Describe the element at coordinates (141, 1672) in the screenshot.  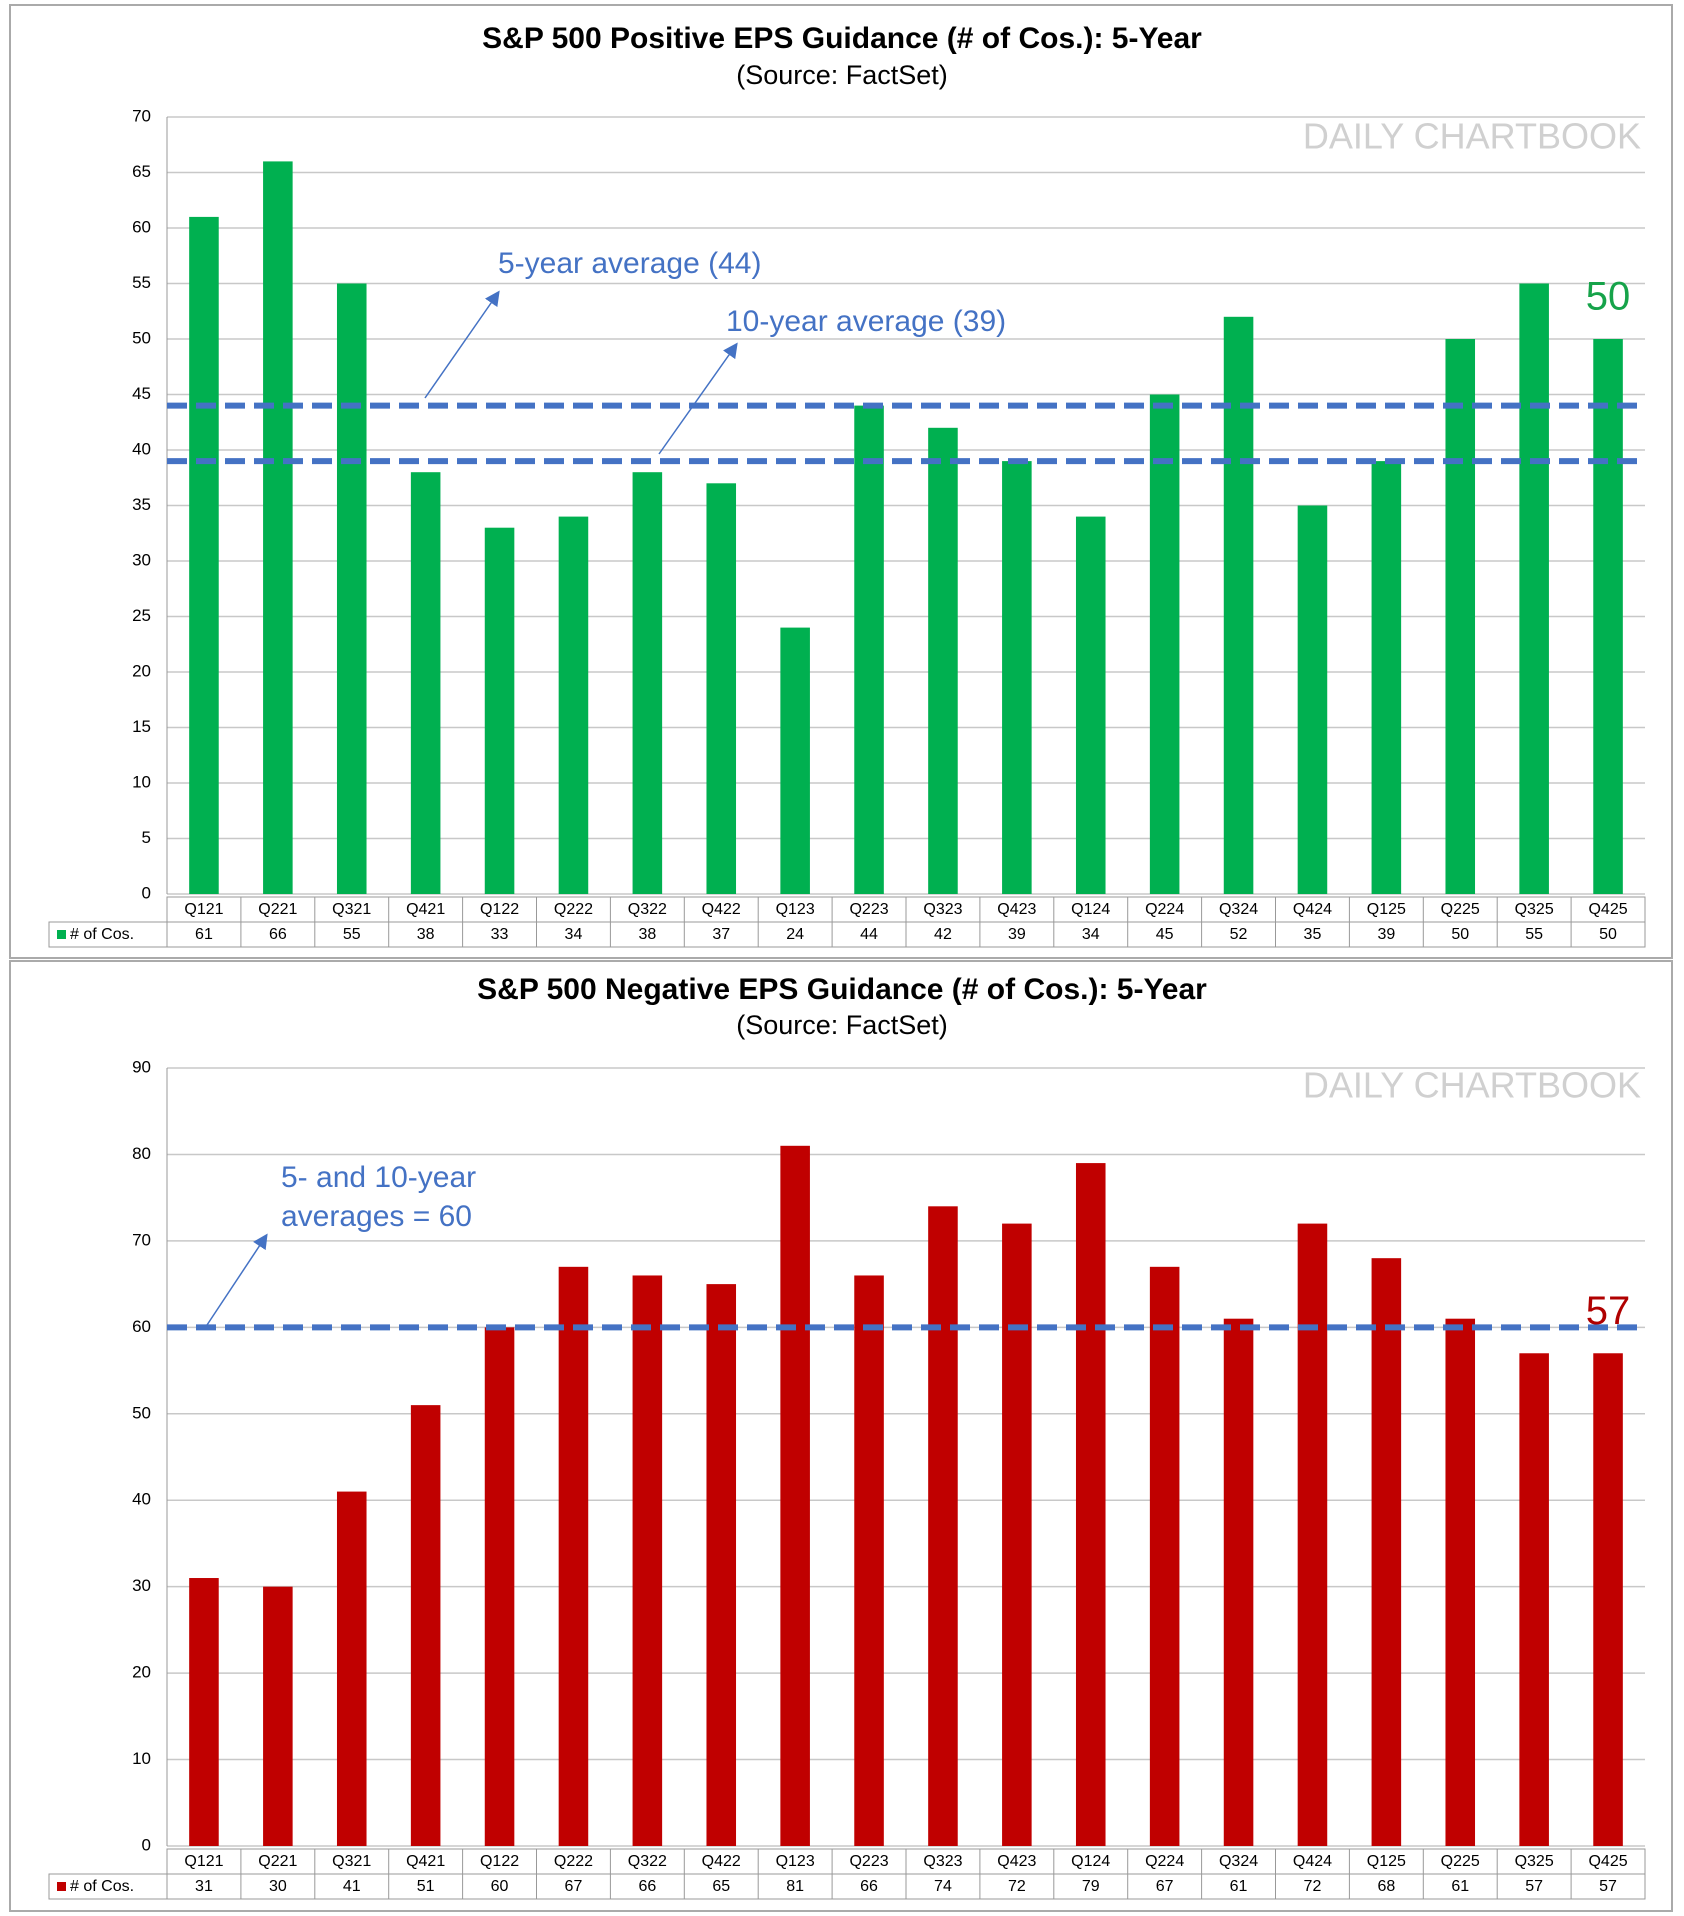
I see `y-tick-label: 20` at that location.